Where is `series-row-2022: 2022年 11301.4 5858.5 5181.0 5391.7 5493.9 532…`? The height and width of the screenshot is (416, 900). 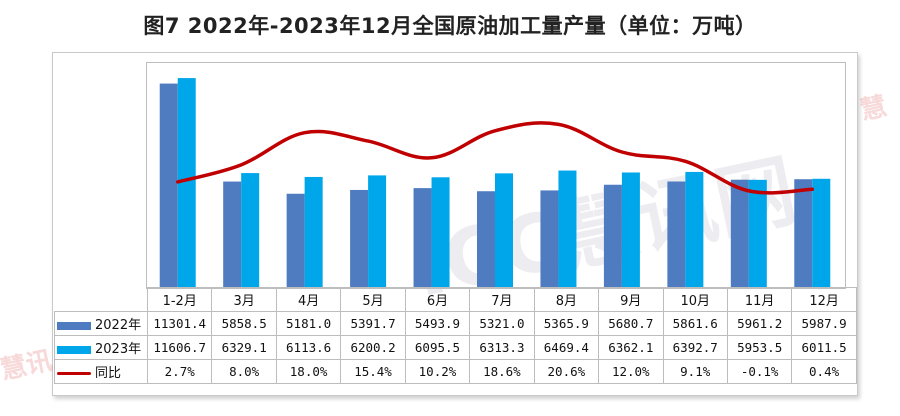
series-row-2022: 2022年 11301.4 5858.5 5181.0 5391.7 5493.9 532… is located at coordinates (455, 323).